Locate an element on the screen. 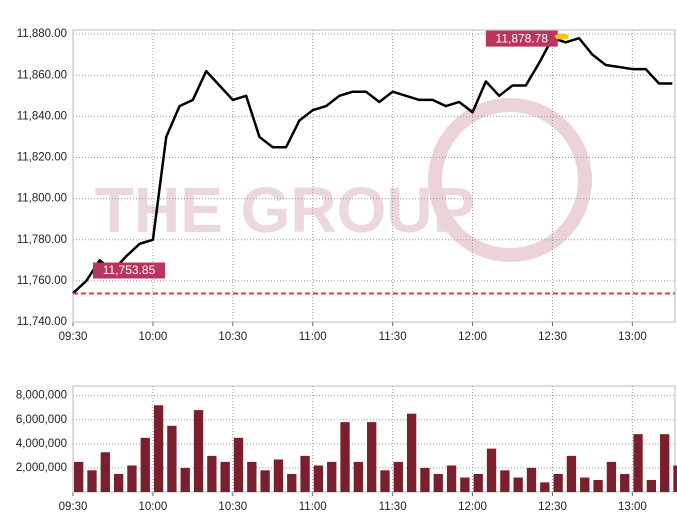  y-tick-label: 2,000,000 is located at coordinates (41, 468).